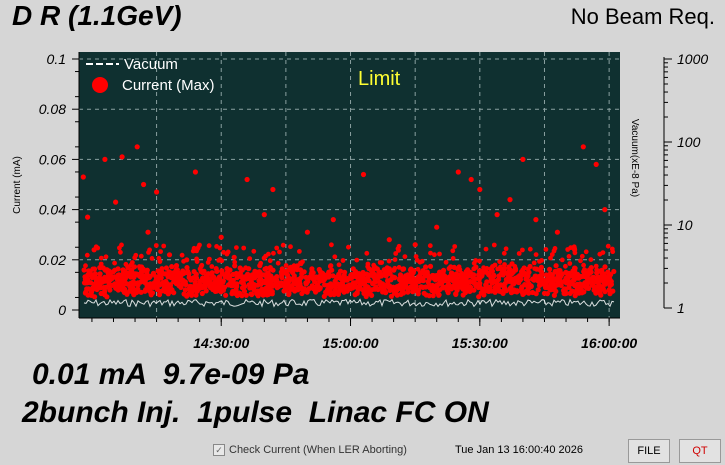 The width and height of the screenshot is (725, 465). What do you see at coordinates (168, 85) in the screenshot?
I see `legend-current-label: Current (Max)` at bounding box center [168, 85].